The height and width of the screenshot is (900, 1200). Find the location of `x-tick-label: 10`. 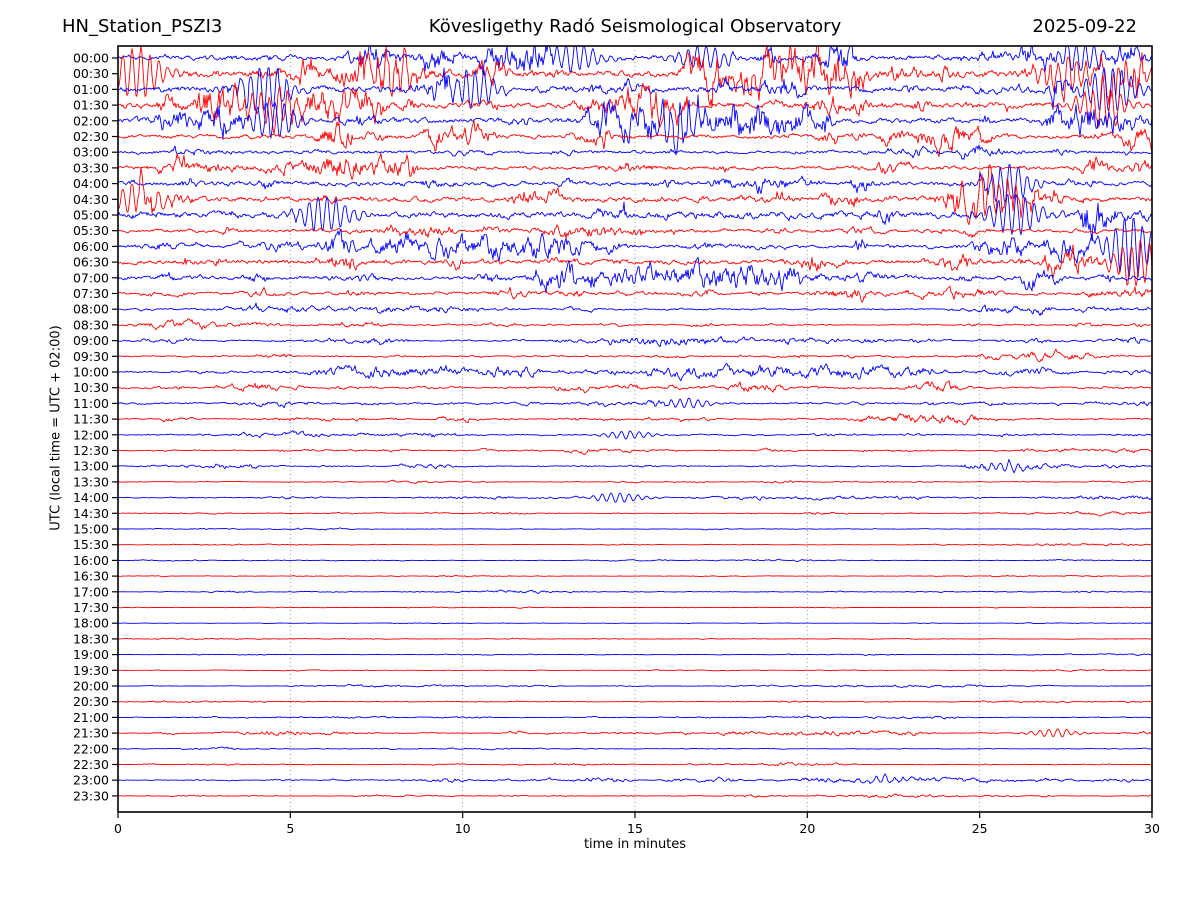

x-tick-label: 10 is located at coordinates (463, 828).